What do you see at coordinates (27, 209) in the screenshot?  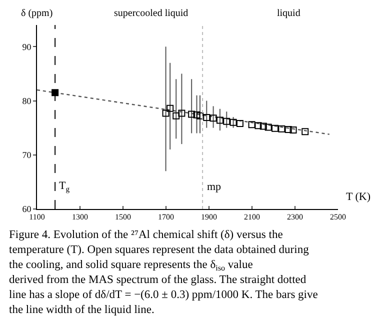 I see `y-tick-label: 60` at bounding box center [27, 209].